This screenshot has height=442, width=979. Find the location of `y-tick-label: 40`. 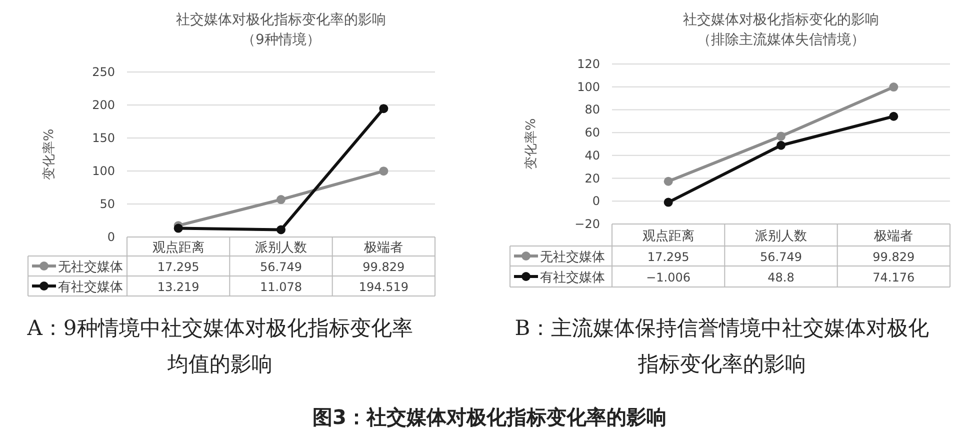

y-tick-label: 40 is located at coordinates (592, 155).